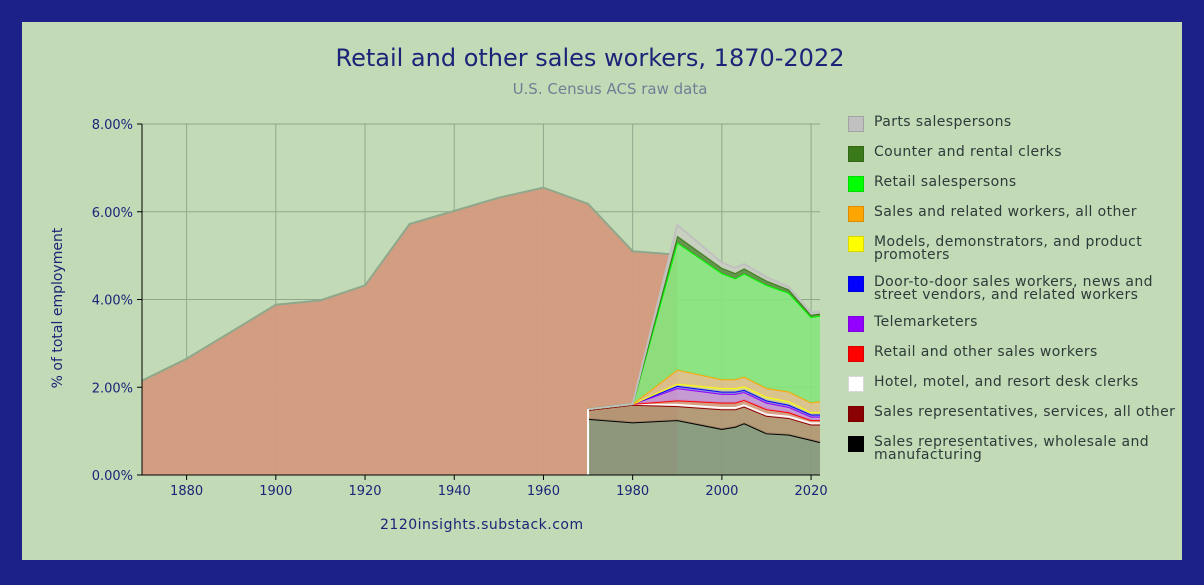  I want to click on line-parts-salespersons, so click(704, 317).